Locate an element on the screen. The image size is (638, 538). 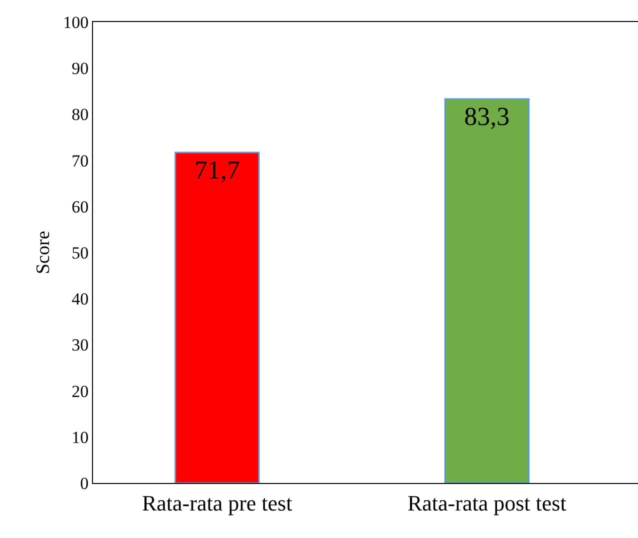
y-tick-label: 0 is located at coordinates (84, 483).